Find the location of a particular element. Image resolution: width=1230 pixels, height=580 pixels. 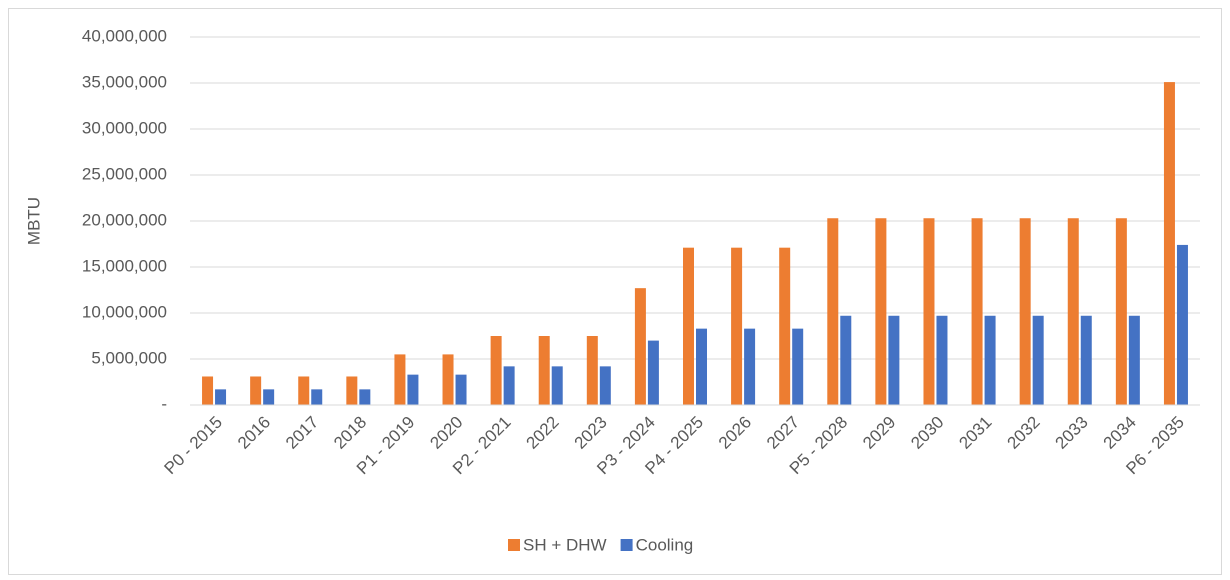

y-tick-label: 25,000,000 is located at coordinates (124, 173).